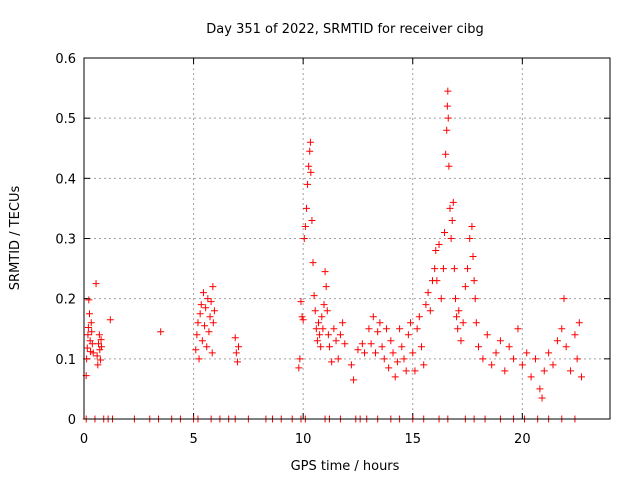 Image resolution: width=640 pixels, height=480 pixels. I want to click on y-tick-label: 0.4, so click(65, 179).